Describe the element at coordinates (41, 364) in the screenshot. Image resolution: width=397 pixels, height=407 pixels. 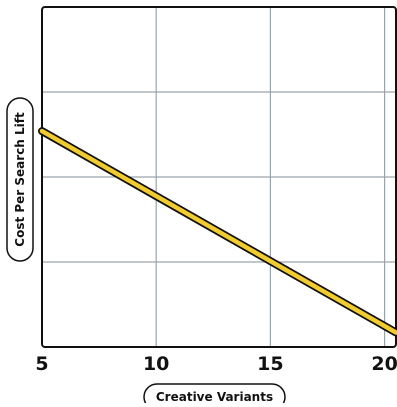
I see `x-tick-label-5: 5` at that location.